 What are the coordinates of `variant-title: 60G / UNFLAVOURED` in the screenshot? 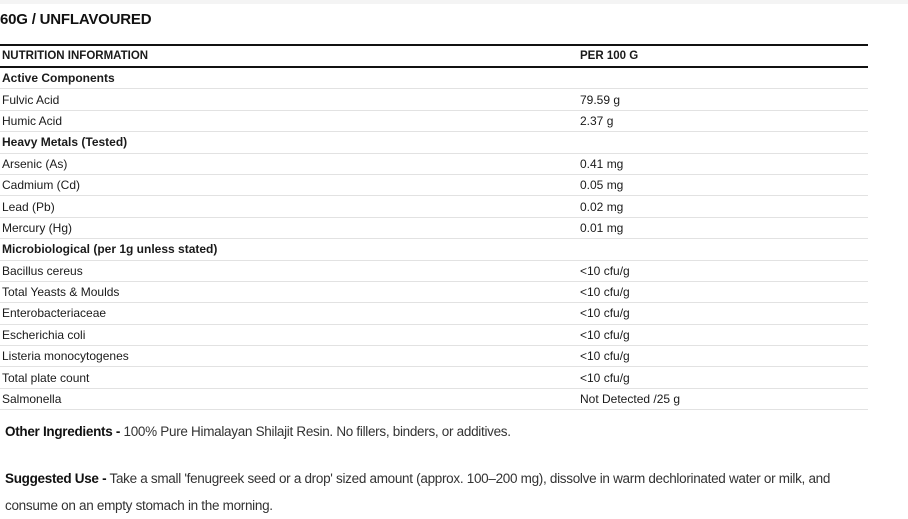 It's located at (76, 19).